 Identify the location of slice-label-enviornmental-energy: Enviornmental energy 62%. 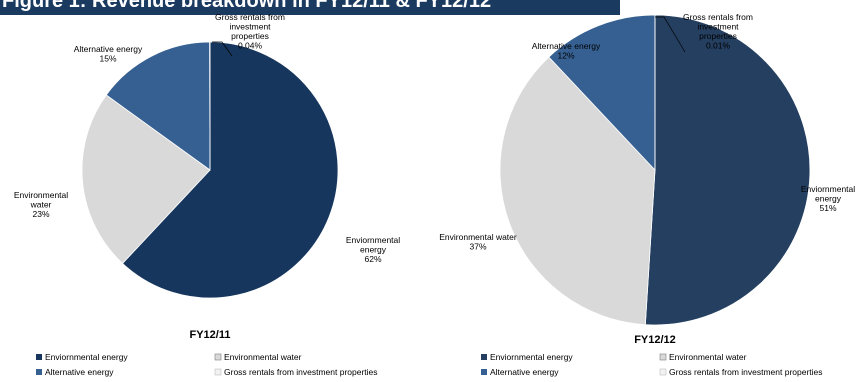
(373, 249).